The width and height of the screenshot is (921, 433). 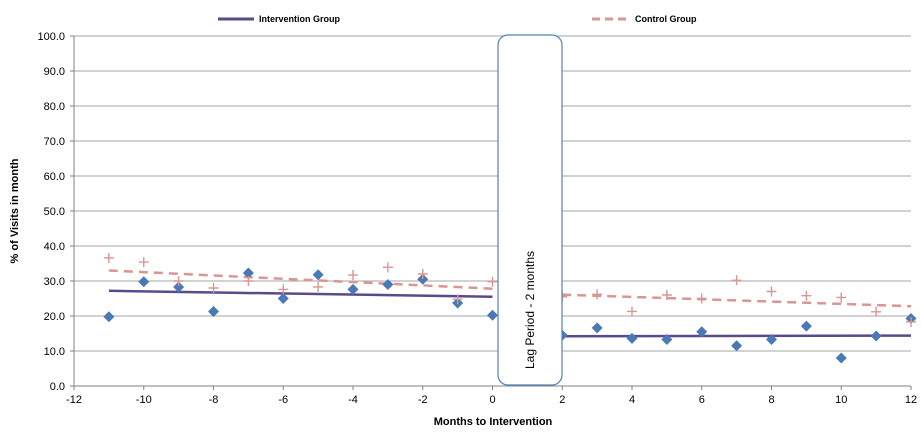 What do you see at coordinates (841, 400) in the screenshot?
I see `x-tick-label: 10` at bounding box center [841, 400].